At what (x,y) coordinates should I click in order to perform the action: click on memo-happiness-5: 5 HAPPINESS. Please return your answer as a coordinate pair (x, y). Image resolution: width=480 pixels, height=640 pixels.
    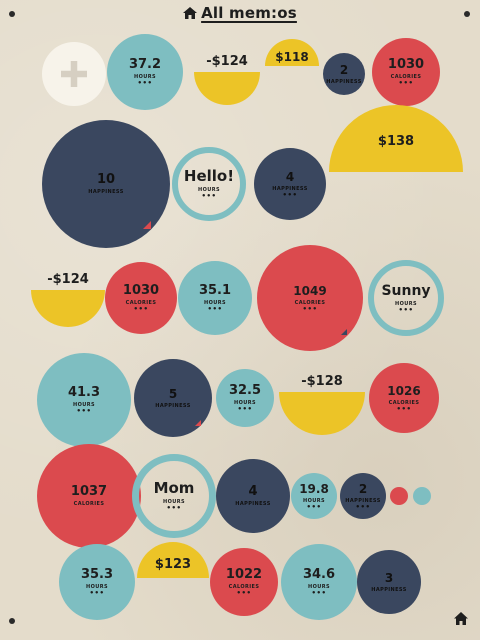
    Looking at the image, I should click on (173, 398).